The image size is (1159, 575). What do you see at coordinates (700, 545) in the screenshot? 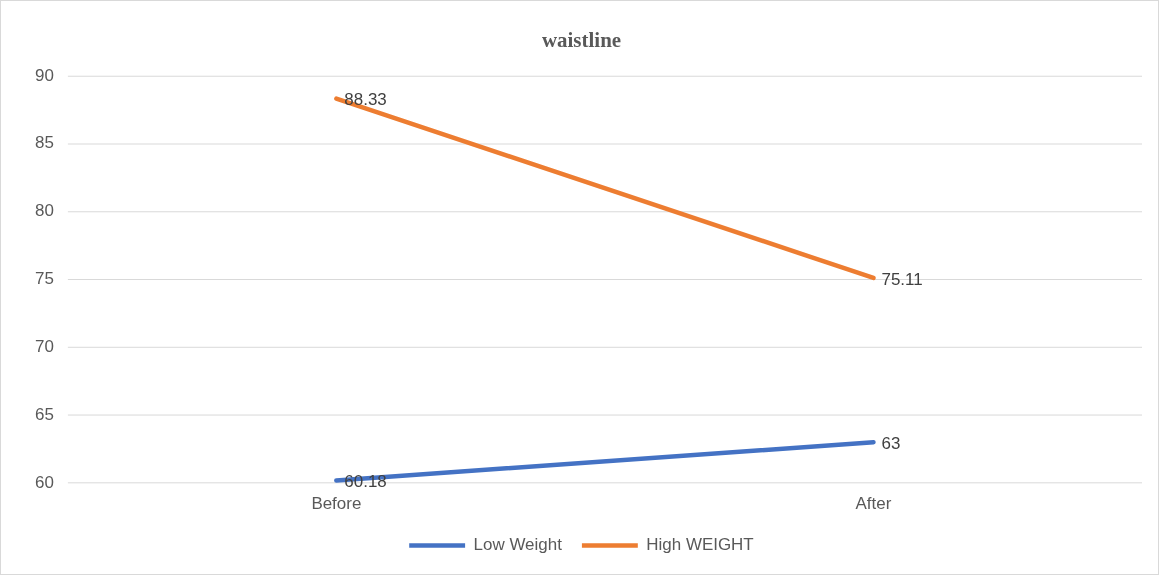
I see `legend-label: High WEIGHT` at bounding box center [700, 545].